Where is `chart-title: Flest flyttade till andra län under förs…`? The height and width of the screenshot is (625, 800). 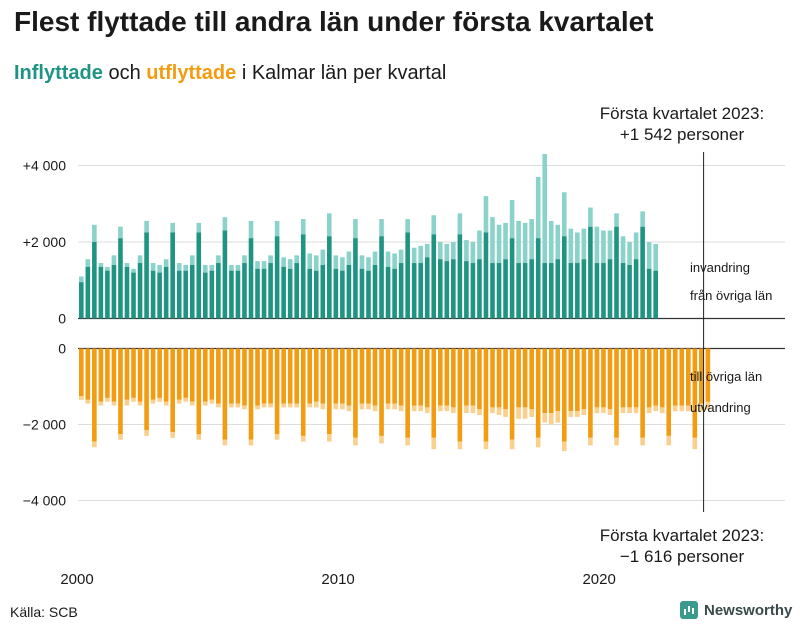
chart-title: Flest flyttade till andra län under förs… is located at coordinates (334, 21).